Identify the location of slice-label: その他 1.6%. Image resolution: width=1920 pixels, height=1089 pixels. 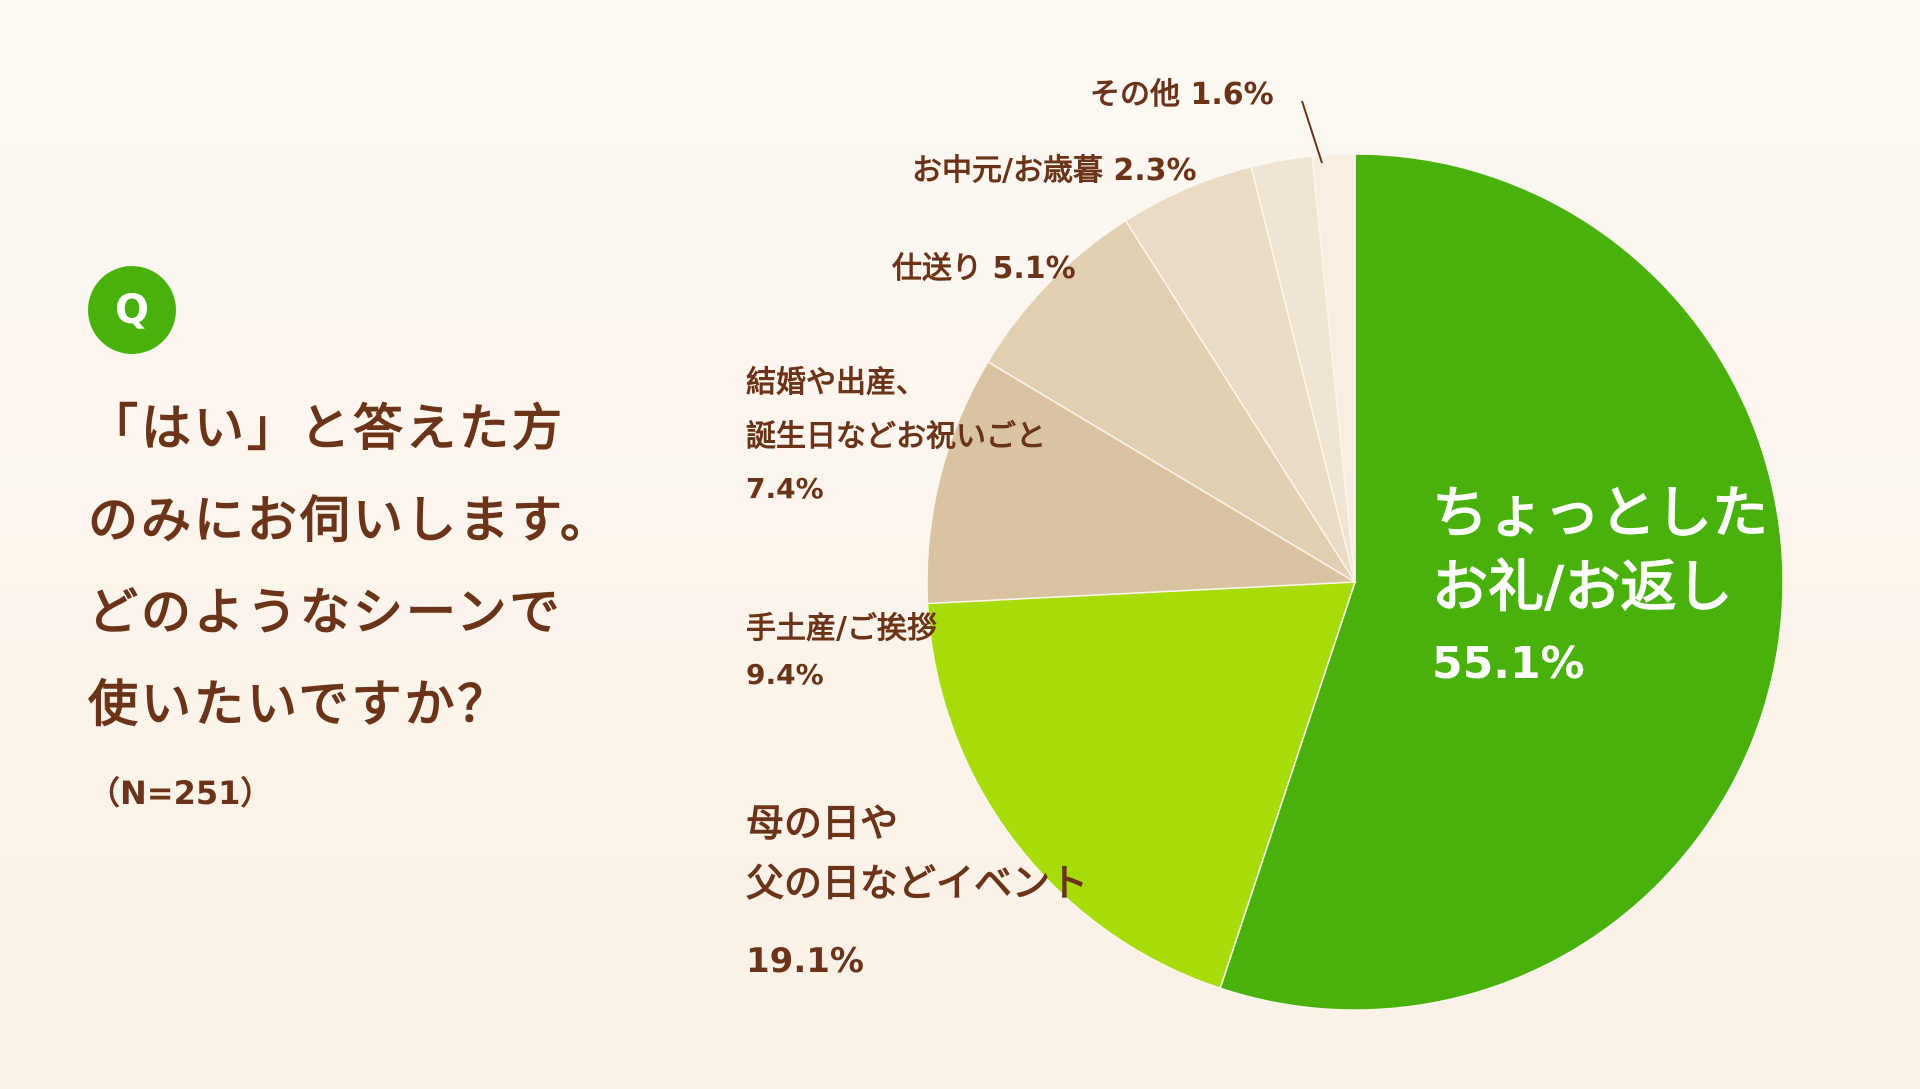
(1182, 94).